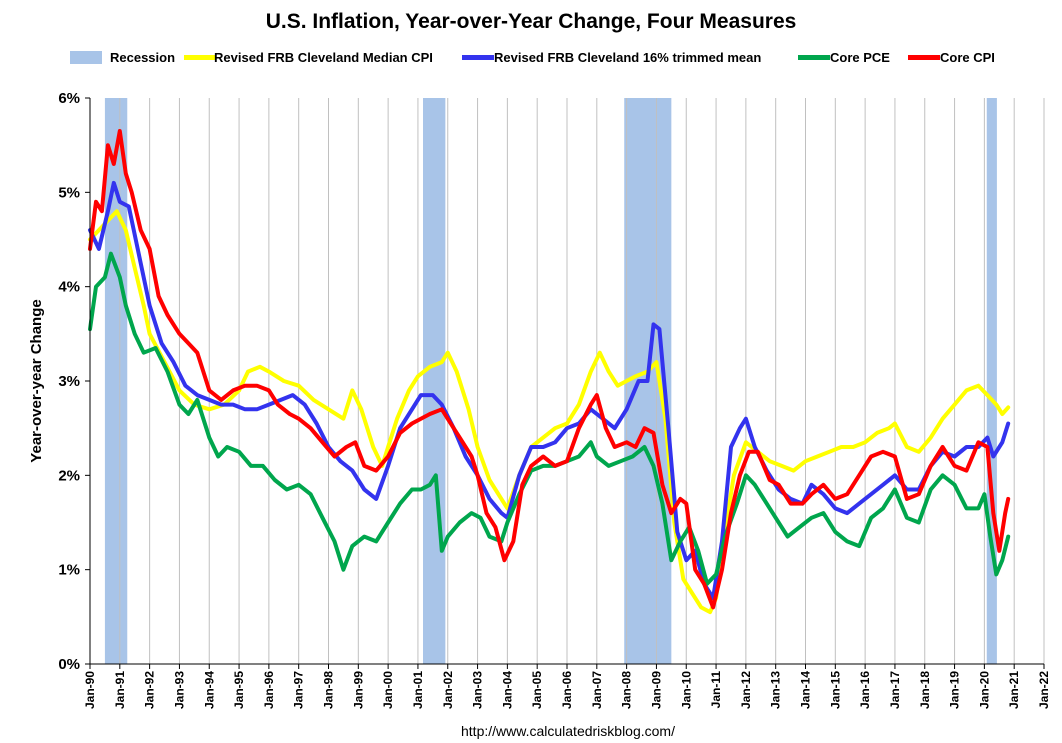  Describe the element at coordinates (329, 690) in the screenshot. I see `x-tick-label-8: Jan-98` at that location.